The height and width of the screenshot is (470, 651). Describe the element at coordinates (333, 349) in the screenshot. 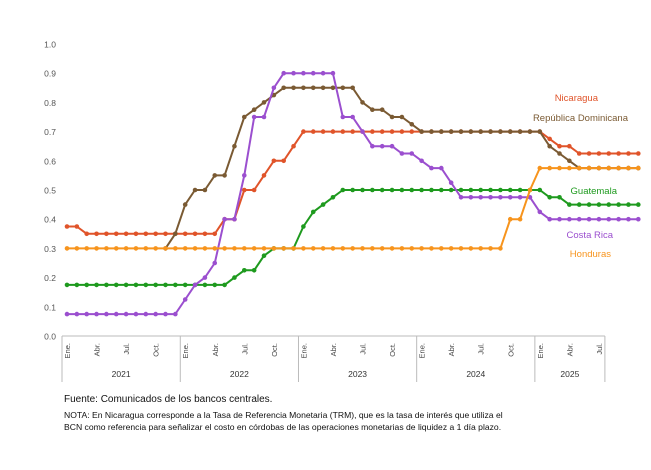

I see `x-tick-label: Abr.` at that location.